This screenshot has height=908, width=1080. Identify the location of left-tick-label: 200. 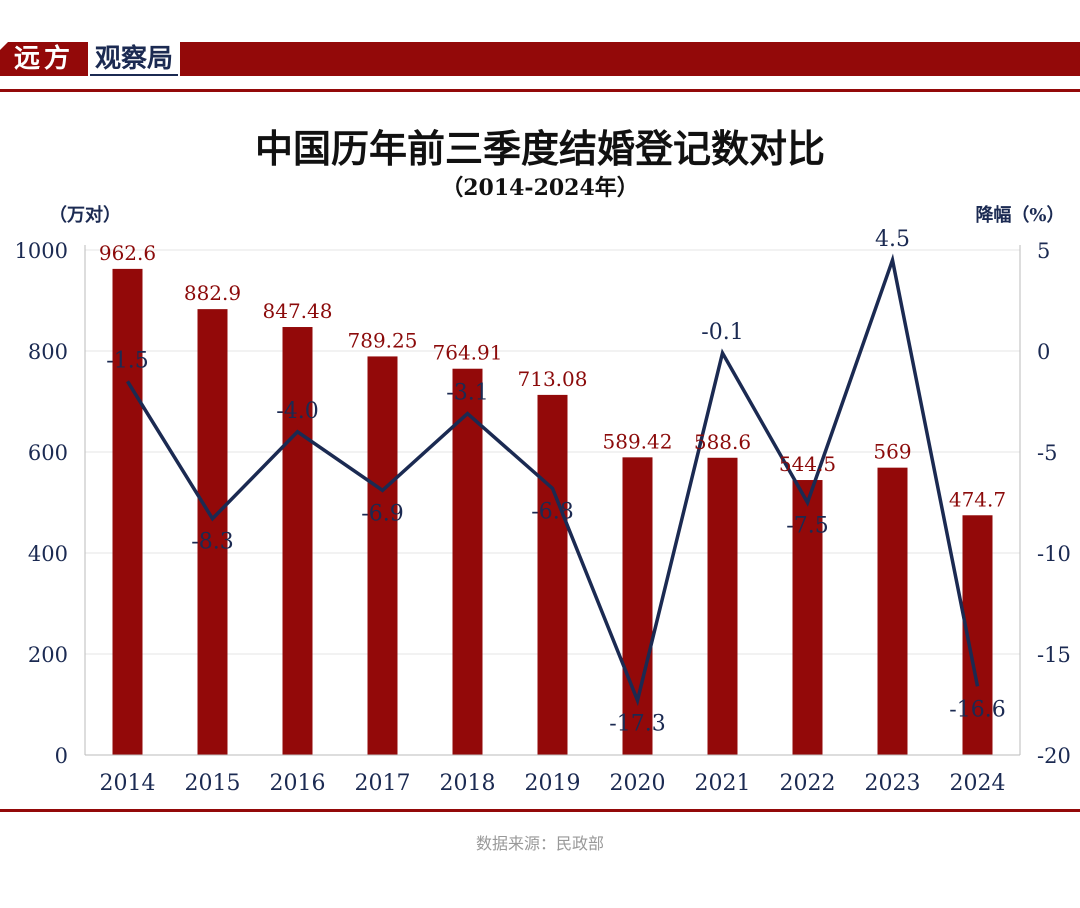
(48, 655).